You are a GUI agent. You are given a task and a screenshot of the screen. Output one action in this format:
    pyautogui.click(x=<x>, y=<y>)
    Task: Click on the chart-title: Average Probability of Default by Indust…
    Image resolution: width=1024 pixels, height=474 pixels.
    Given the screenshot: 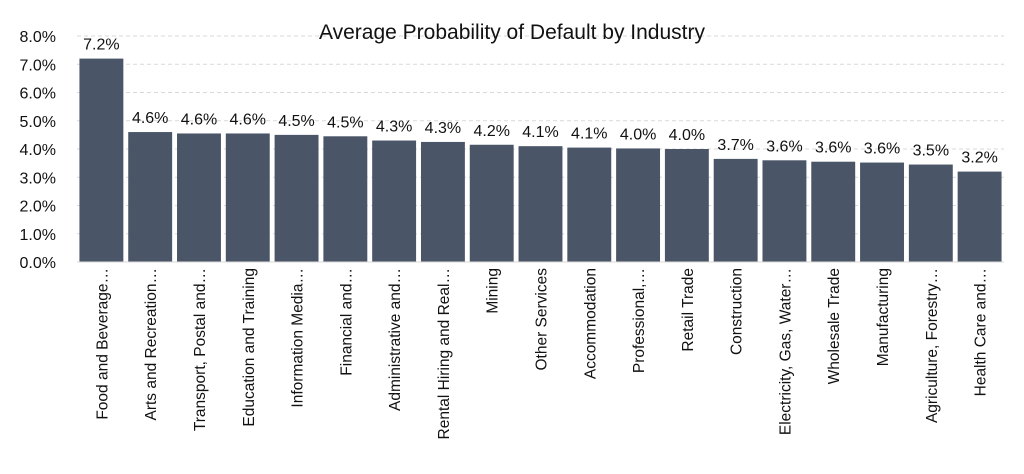 What is the action you would take?
    pyautogui.click(x=512, y=32)
    